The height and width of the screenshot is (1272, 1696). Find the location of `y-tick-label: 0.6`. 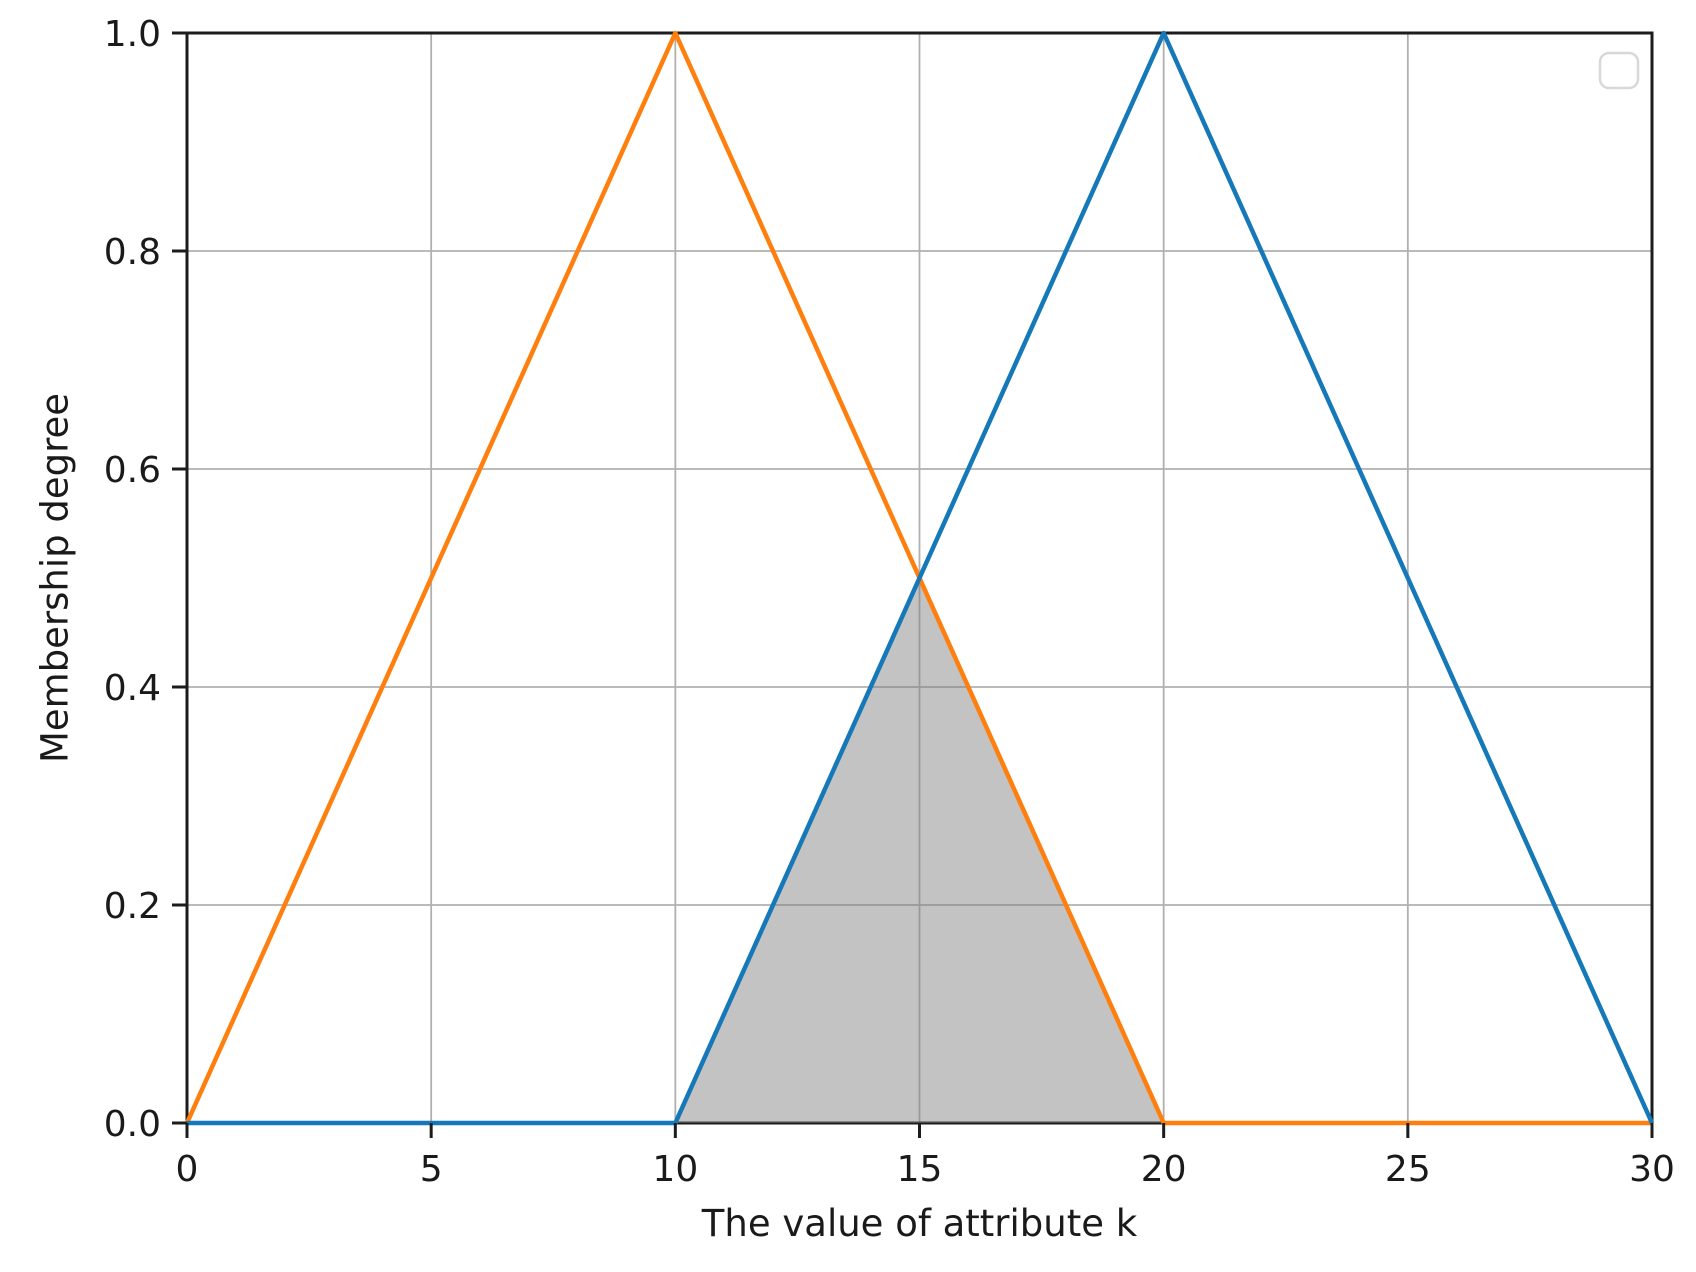

y-tick-label: 0.6 is located at coordinates (132, 470).